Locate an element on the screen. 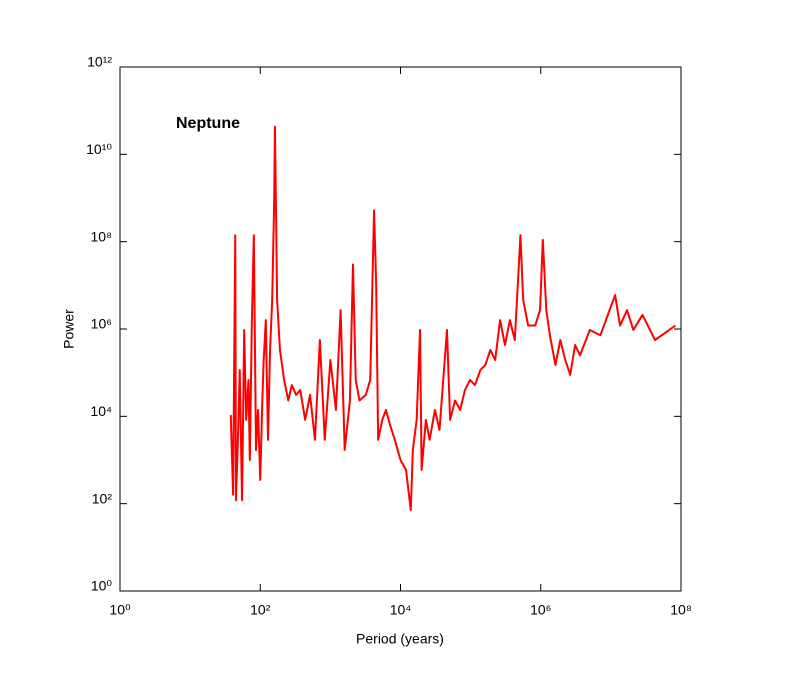 Image resolution: width=801 pixels, height=677 pixels. y-tick-label: 10² is located at coordinates (102, 498).